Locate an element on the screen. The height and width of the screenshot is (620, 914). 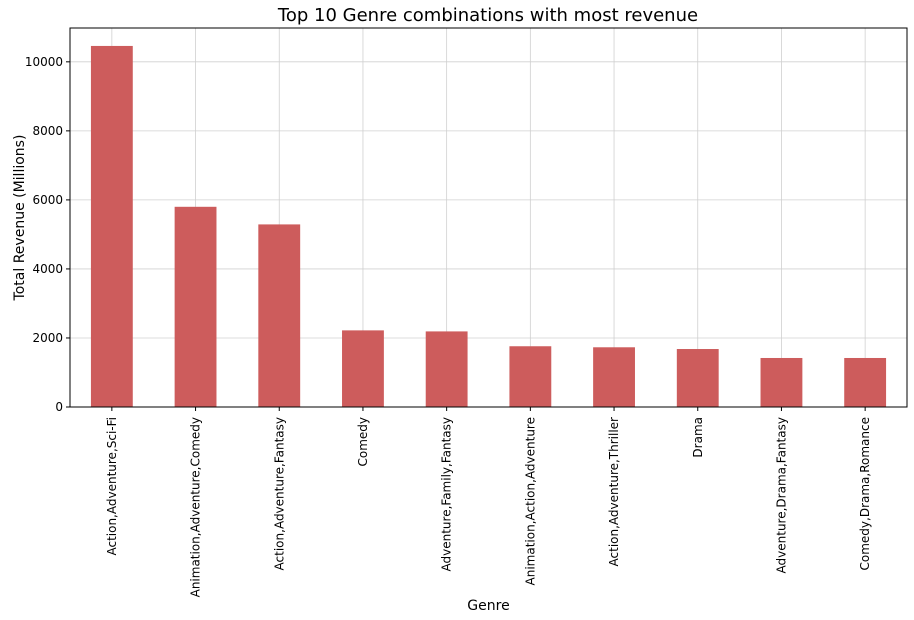
x-tick-label: Drama is located at coordinates (698, 437).